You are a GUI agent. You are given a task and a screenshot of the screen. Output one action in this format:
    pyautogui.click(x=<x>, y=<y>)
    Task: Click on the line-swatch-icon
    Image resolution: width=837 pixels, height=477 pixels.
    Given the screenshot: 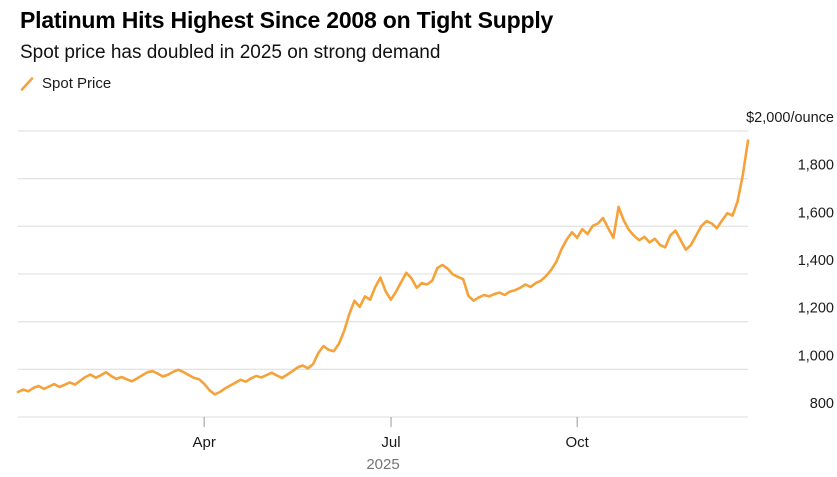 What is the action you would take?
    pyautogui.click(x=27, y=84)
    